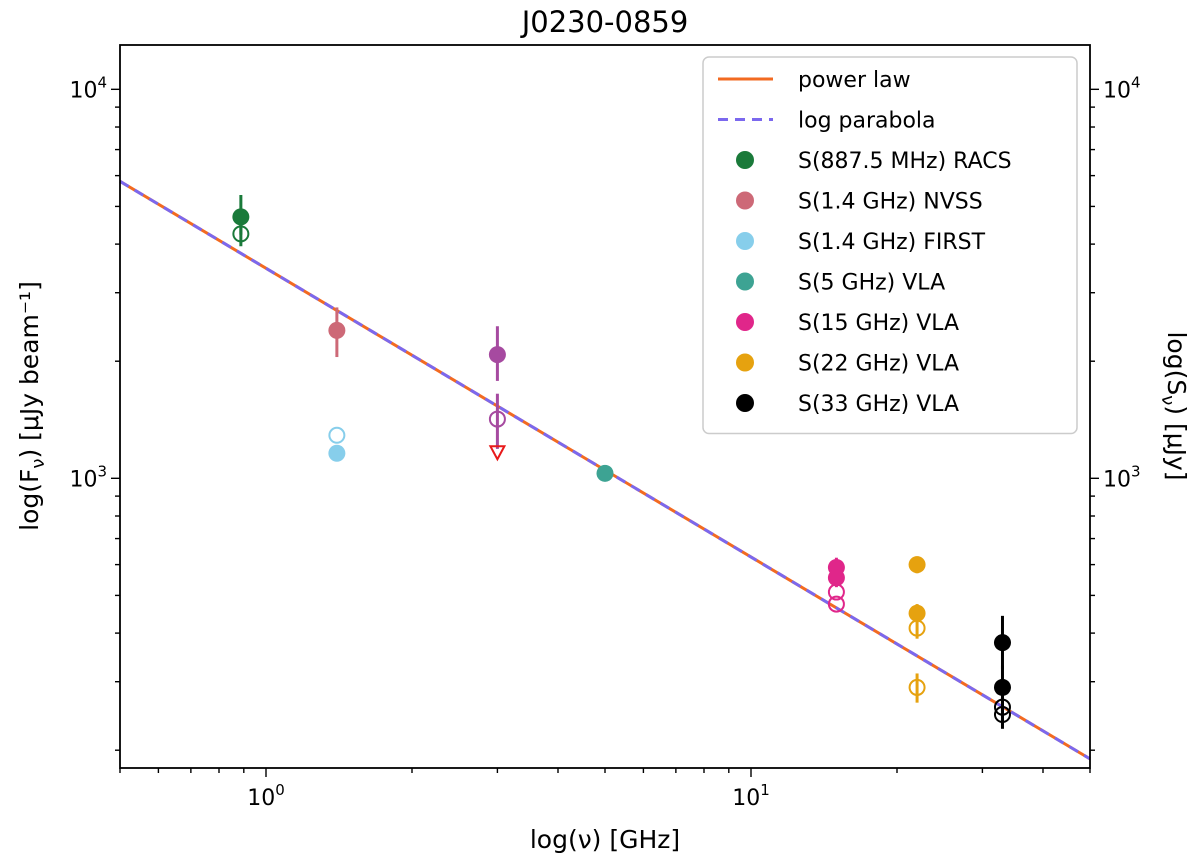 The height and width of the screenshot is (860, 1200). I want to click on legend-label: S(1.4 GHz) NVSS, so click(890, 202).